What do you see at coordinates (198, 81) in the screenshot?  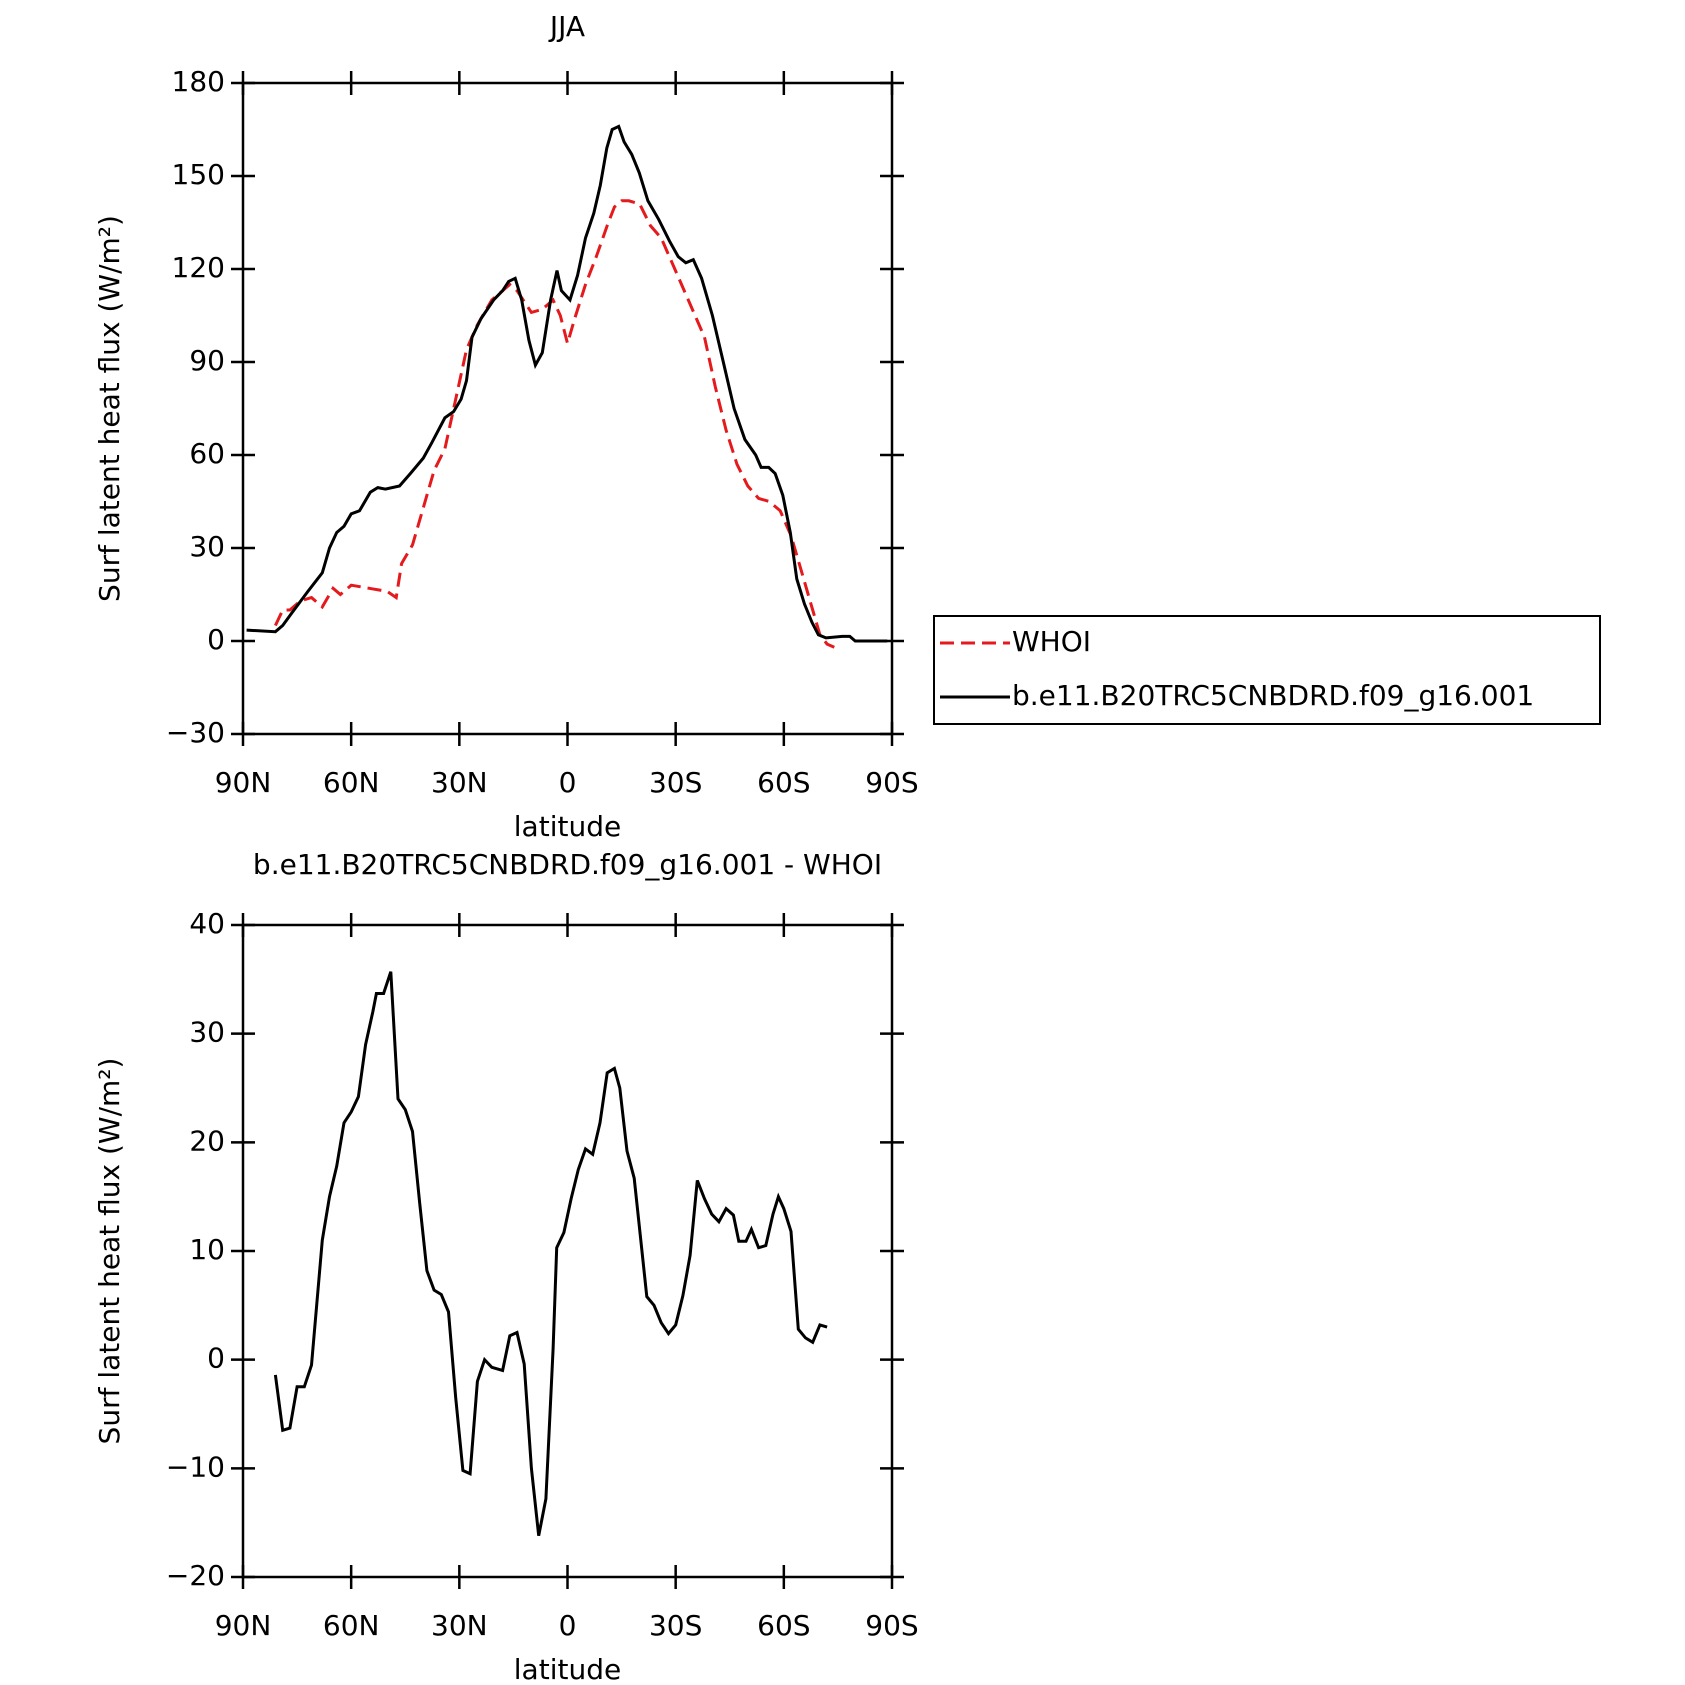 I see `y-tick-label: 180` at bounding box center [198, 81].